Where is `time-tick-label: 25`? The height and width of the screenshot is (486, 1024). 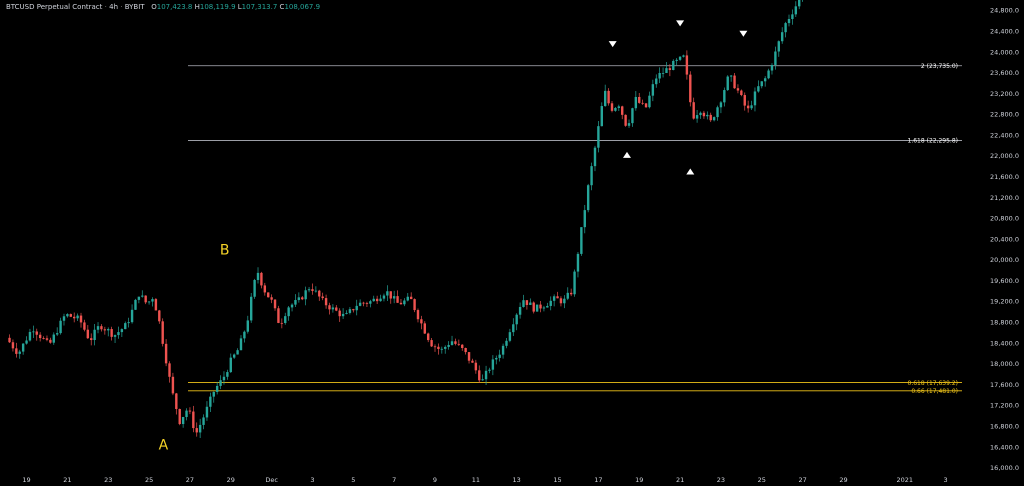 time-tick-label: 25 is located at coordinates (762, 480).